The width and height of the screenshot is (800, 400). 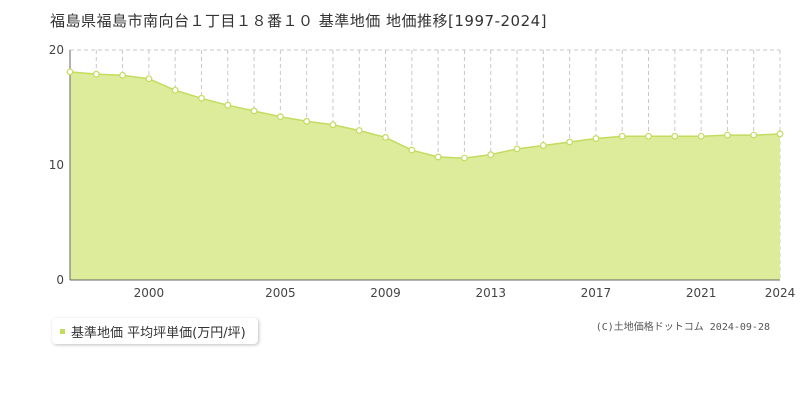 I want to click on x-tick-label: 2000, so click(x=149, y=293).